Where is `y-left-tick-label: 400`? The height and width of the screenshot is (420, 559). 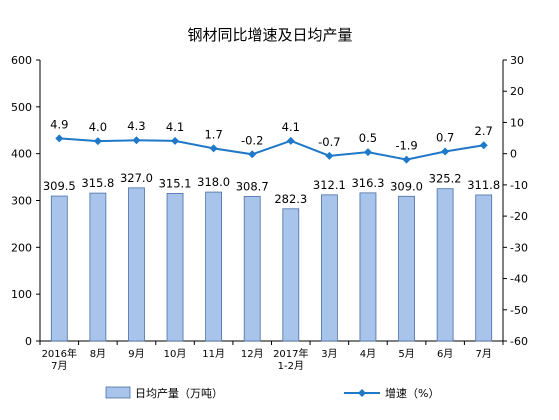 y-left-tick-label: 400 is located at coordinates (21, 154).